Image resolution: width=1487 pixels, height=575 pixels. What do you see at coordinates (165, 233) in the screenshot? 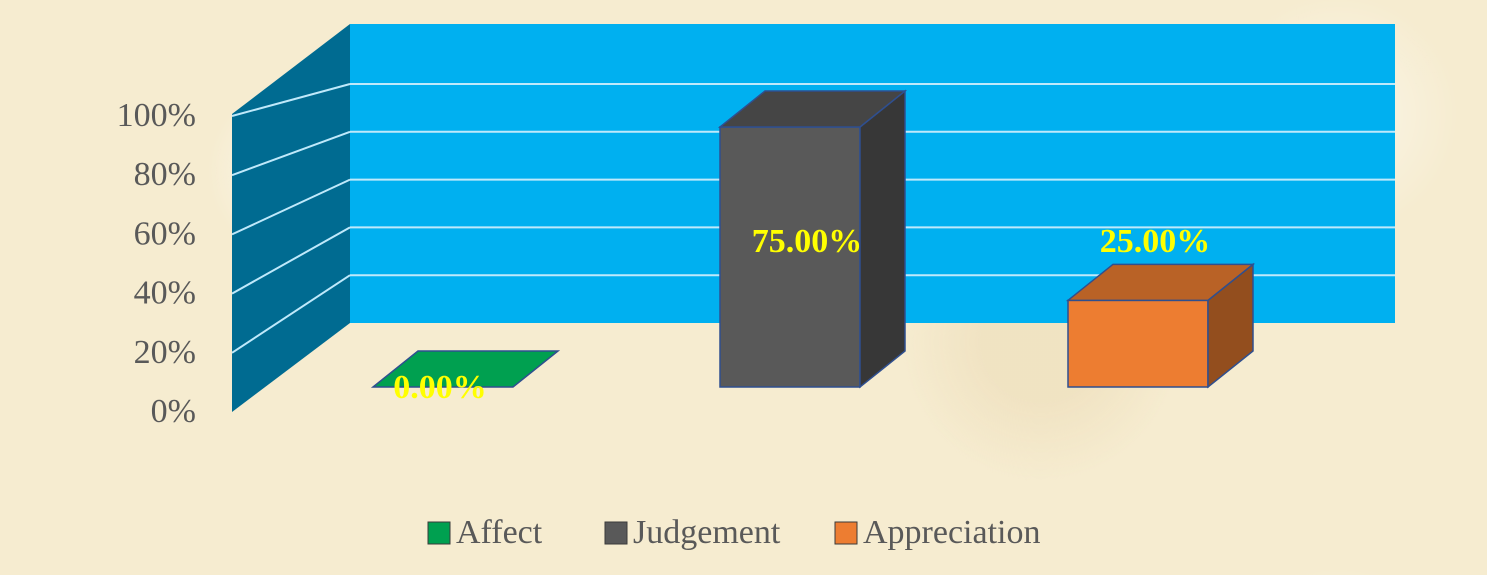
I see `y-tick-label: 60%` at bounding box center [165, 233].